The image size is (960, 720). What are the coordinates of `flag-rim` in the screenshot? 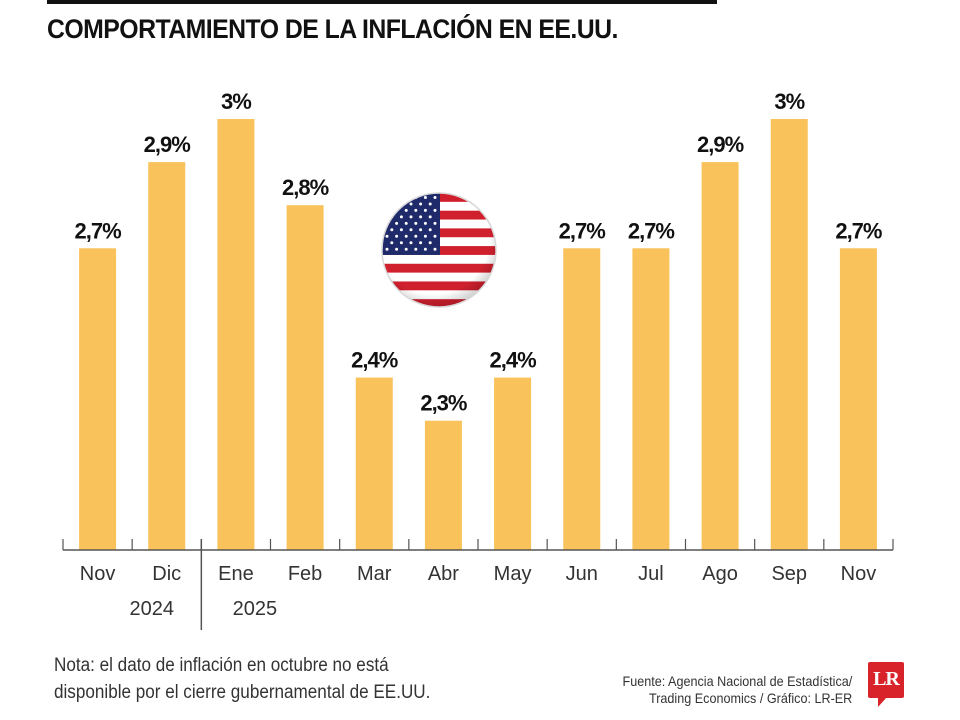 It's located at (439, 250).